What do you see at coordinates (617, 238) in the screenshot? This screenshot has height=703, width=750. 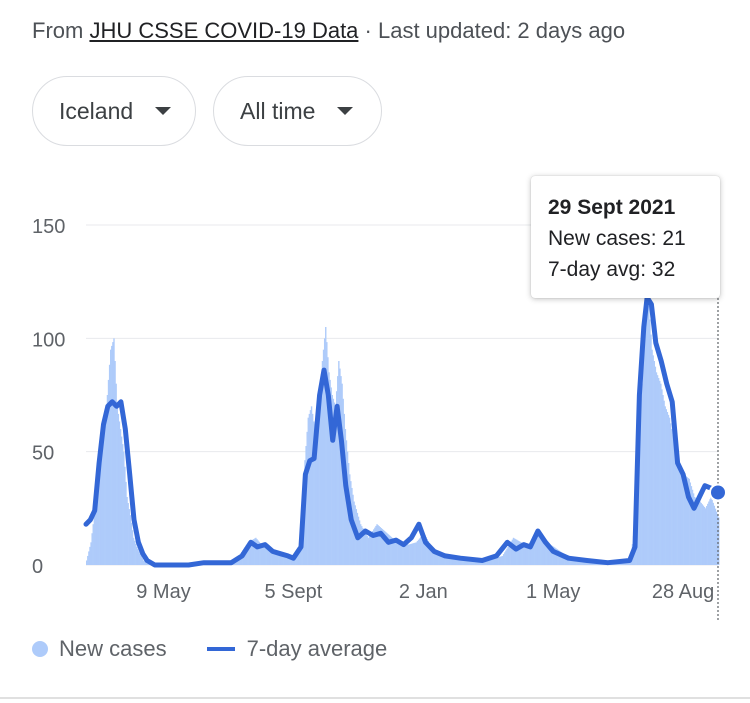 I see `tooltip-new-cases: New cases: 21` at bounding box center [617, 238].